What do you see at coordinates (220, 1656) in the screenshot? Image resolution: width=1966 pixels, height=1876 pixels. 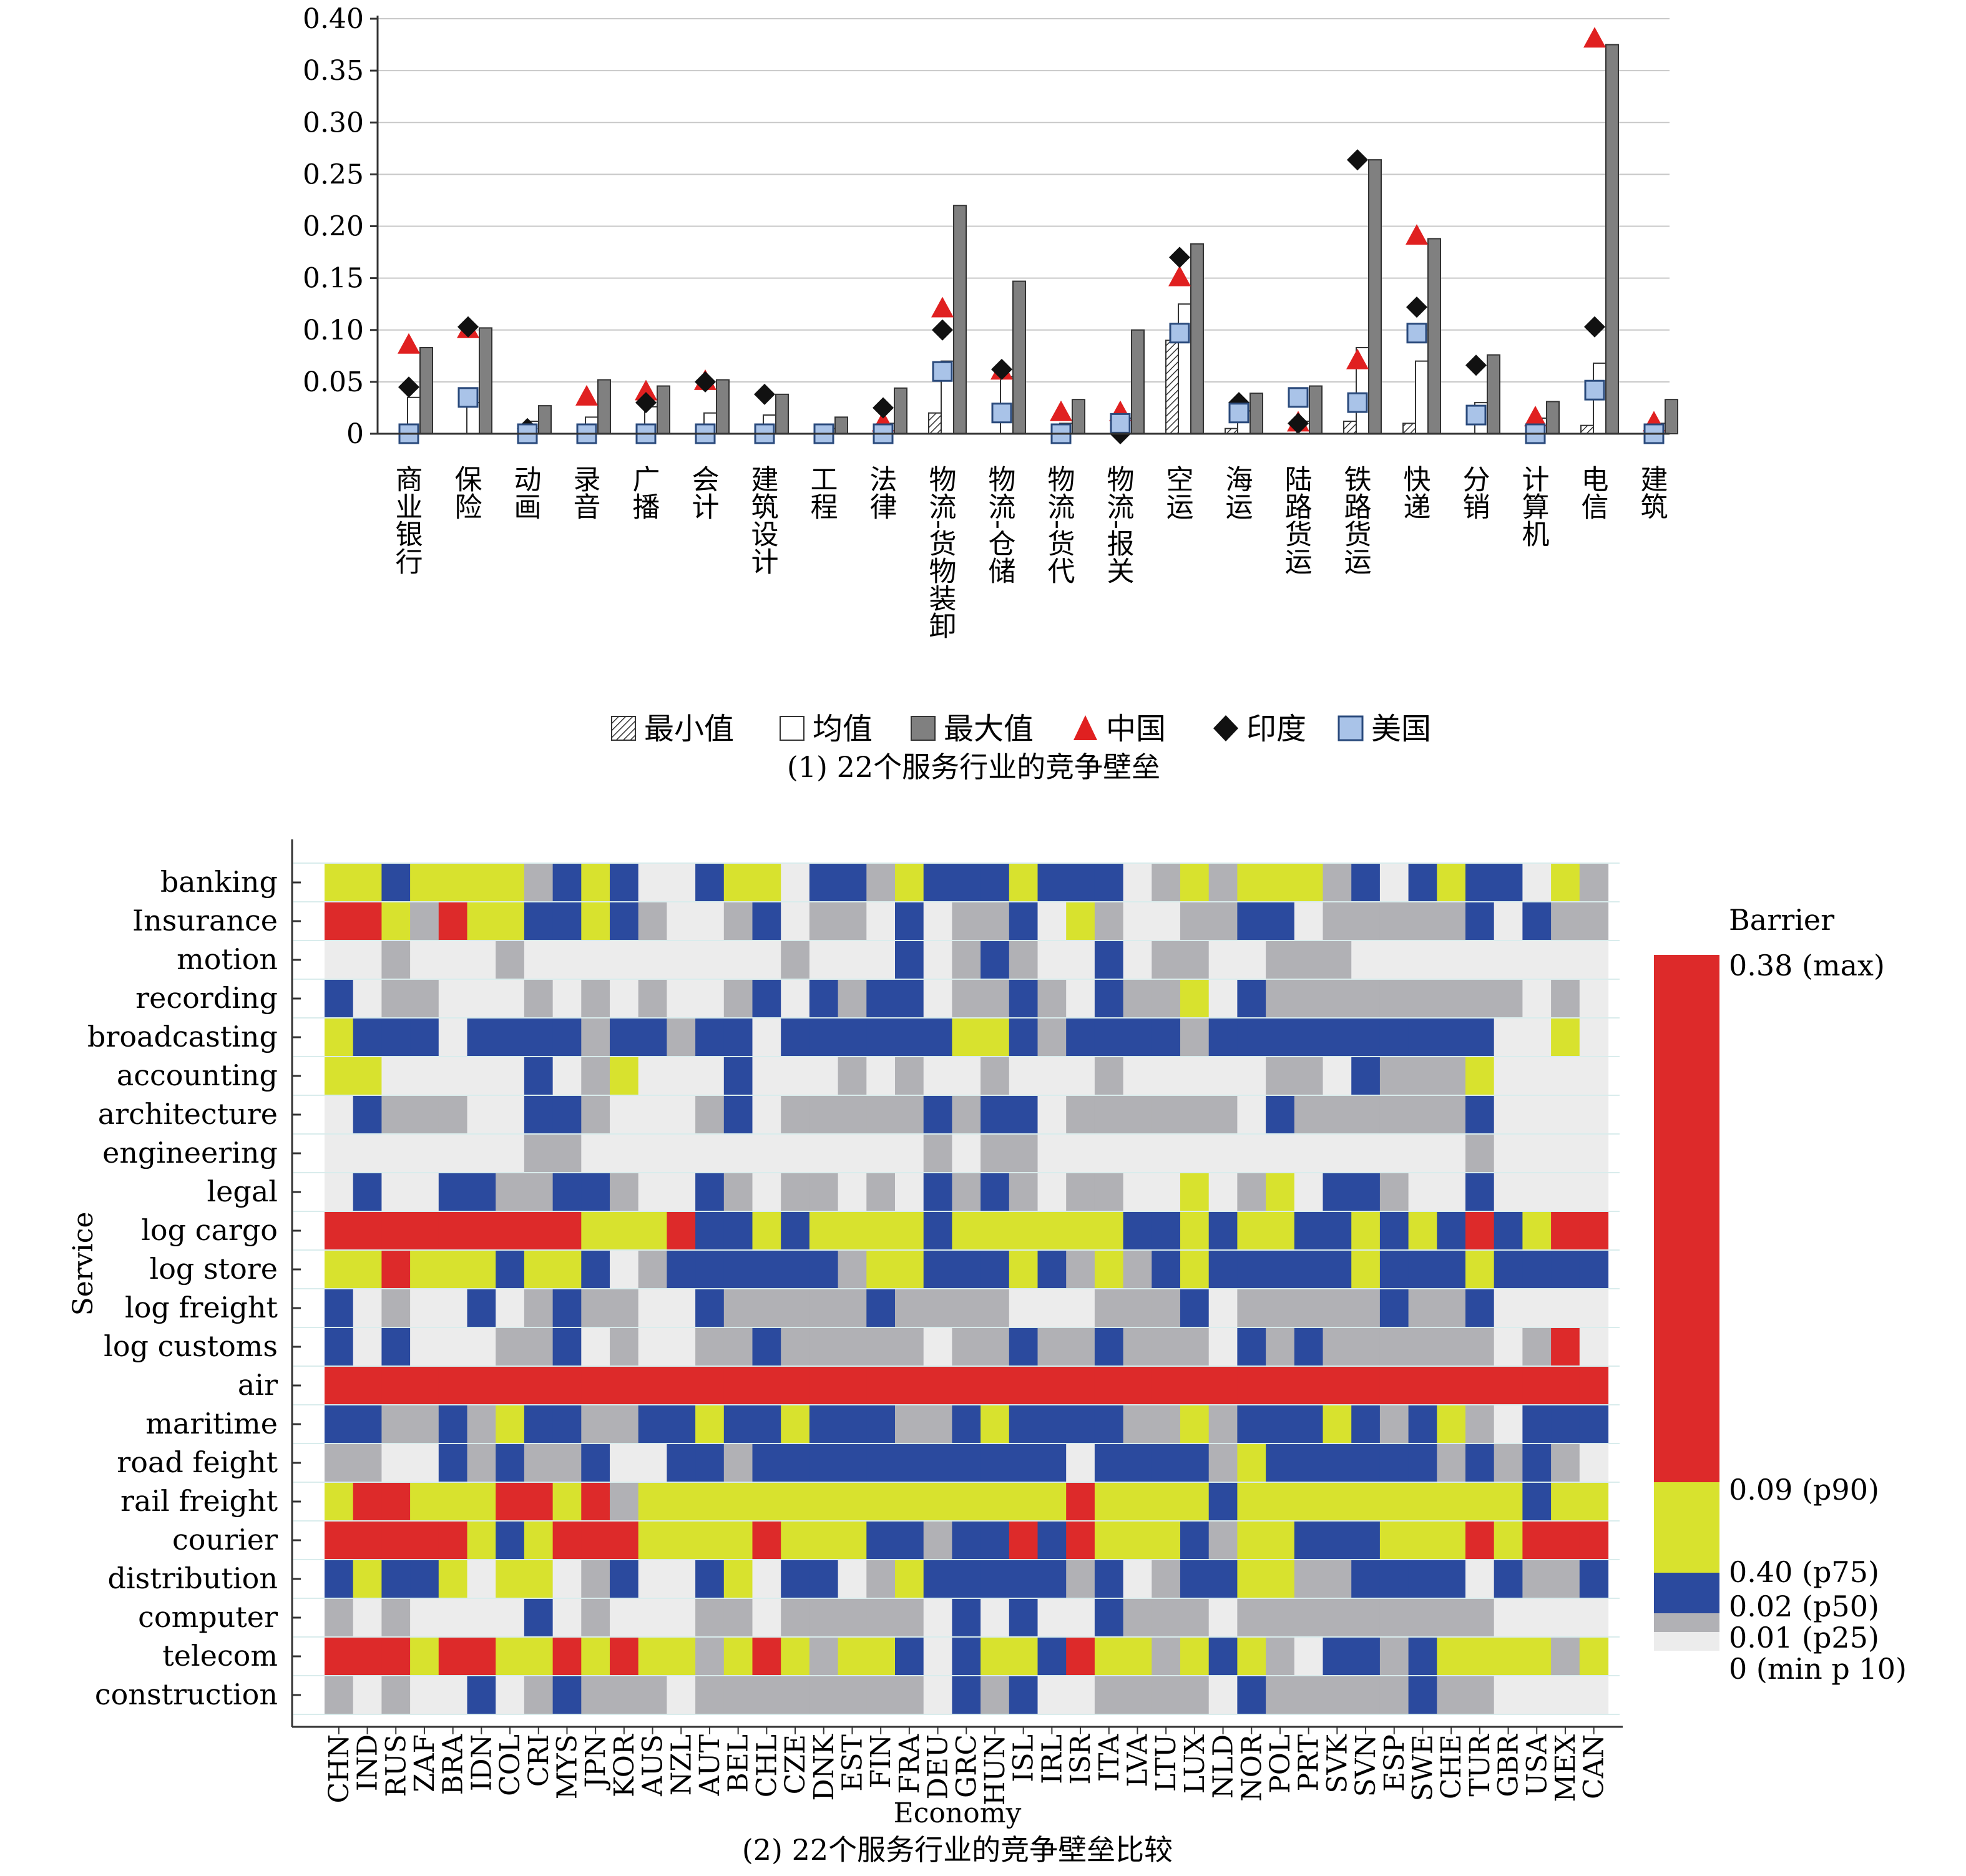 I see `service-label: telecom` at bounding box center [220, 1656].